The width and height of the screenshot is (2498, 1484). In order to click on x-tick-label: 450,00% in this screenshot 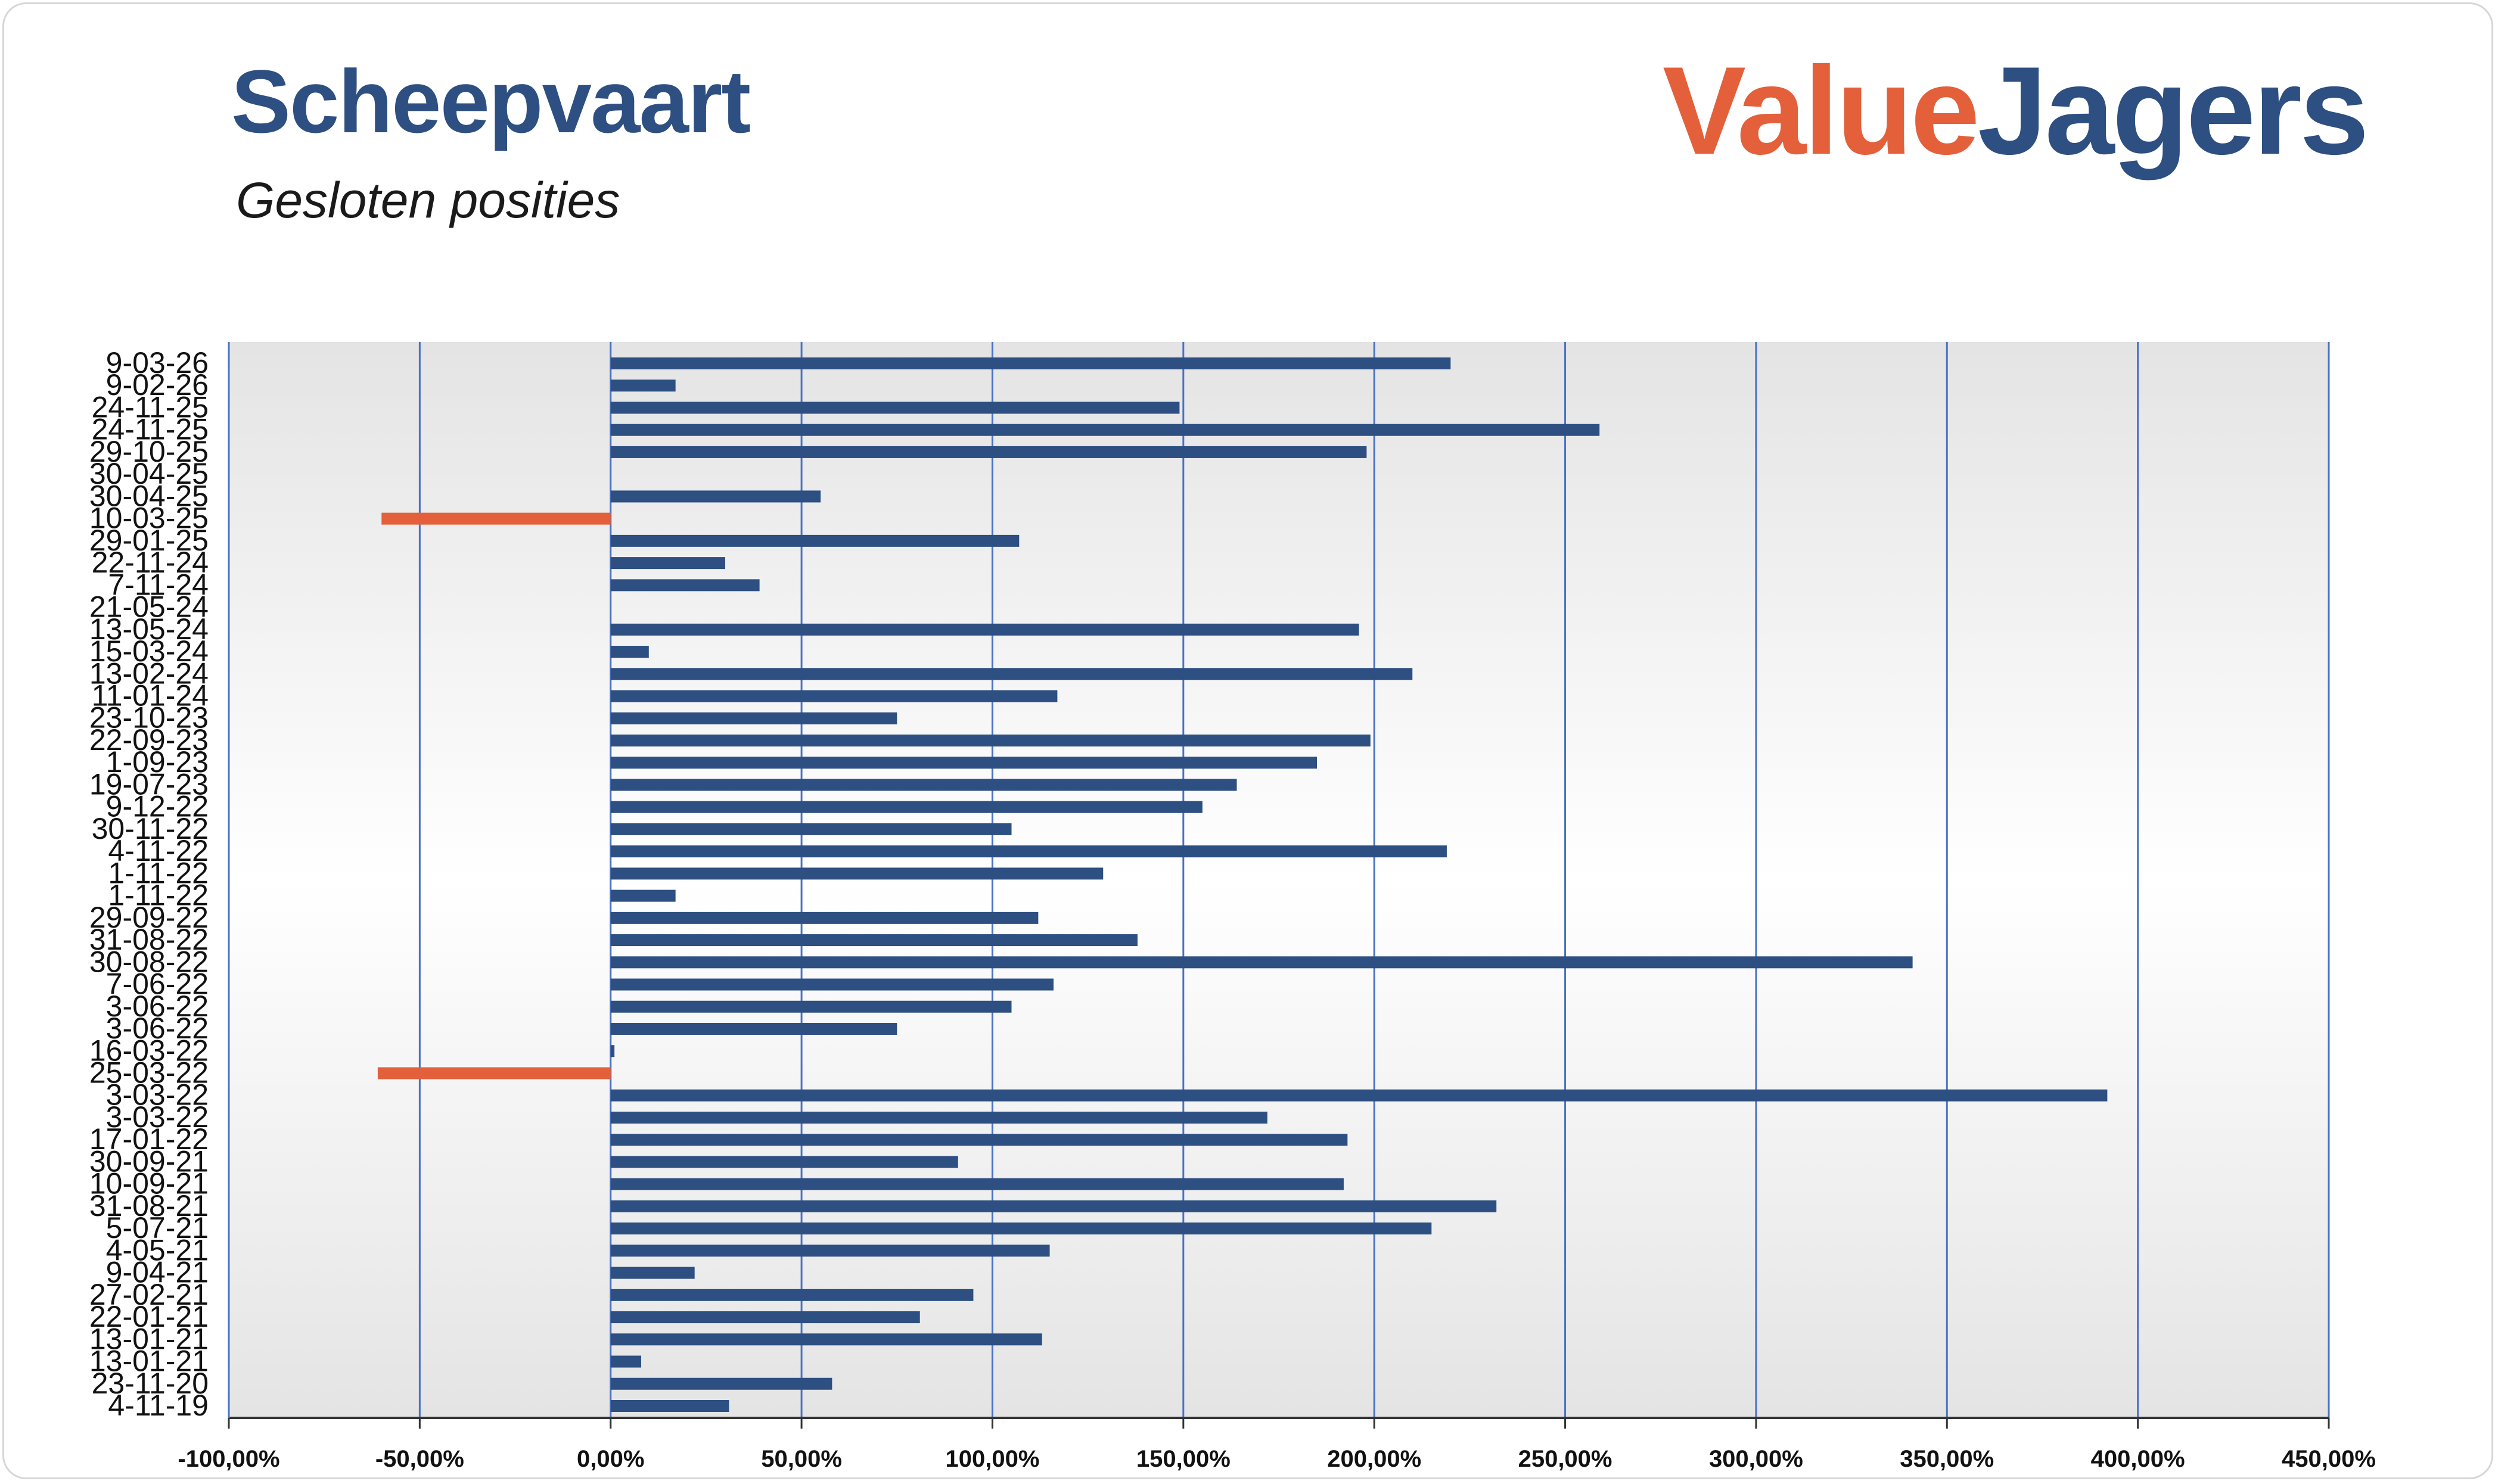, I will do `click(2329, 1459)`.